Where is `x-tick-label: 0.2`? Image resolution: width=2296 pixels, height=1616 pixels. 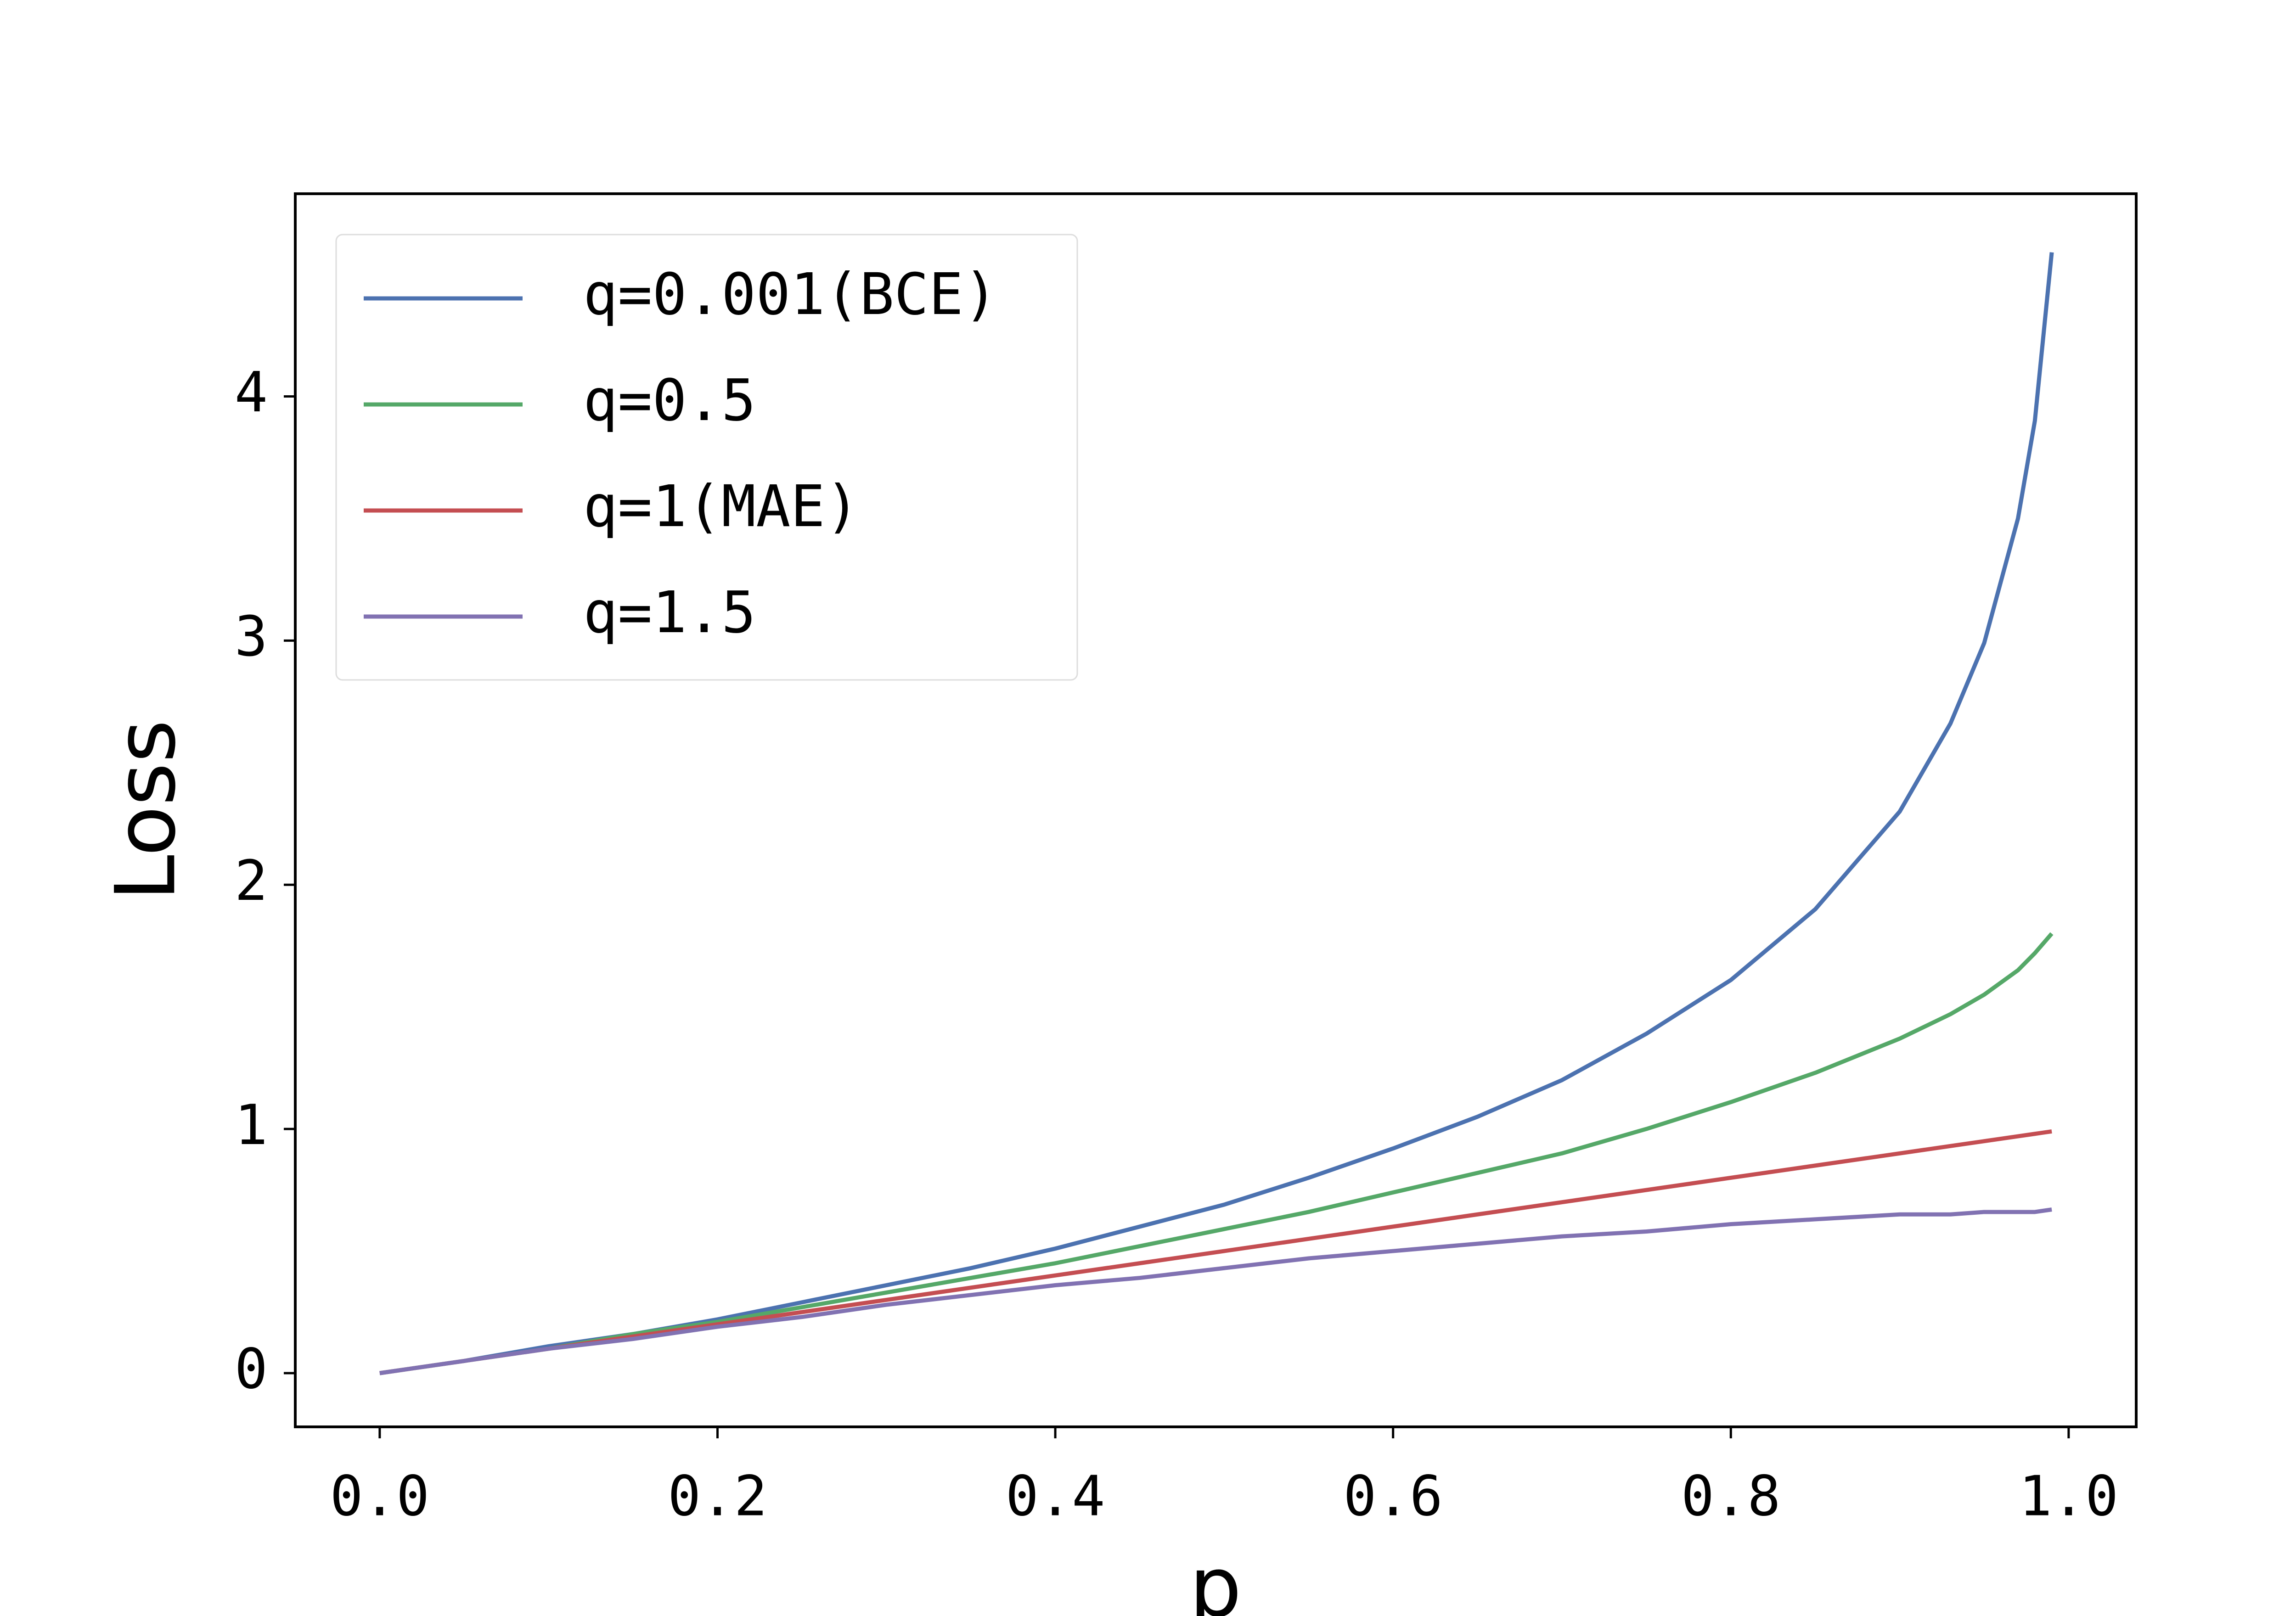 x-tick-label: 0.2 is located at coordinates (717, 1497).